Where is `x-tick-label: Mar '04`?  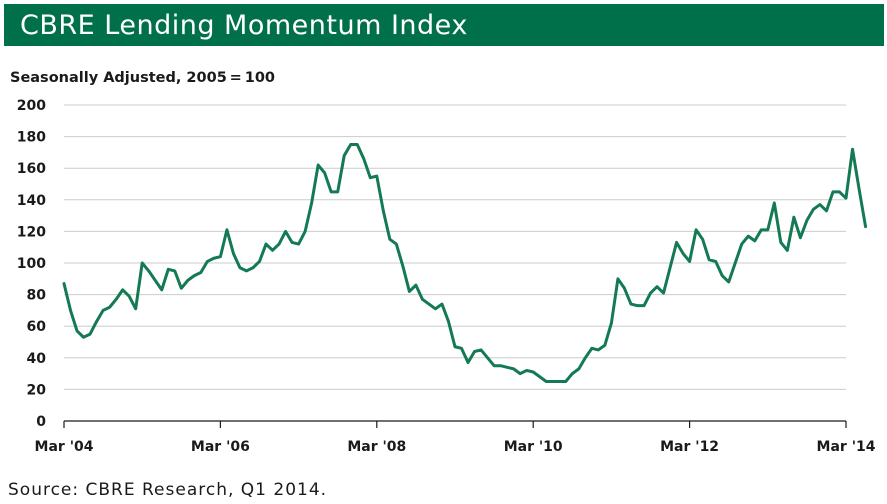
x-tick-label: Mar '04 is located at coordinates (64, 447).